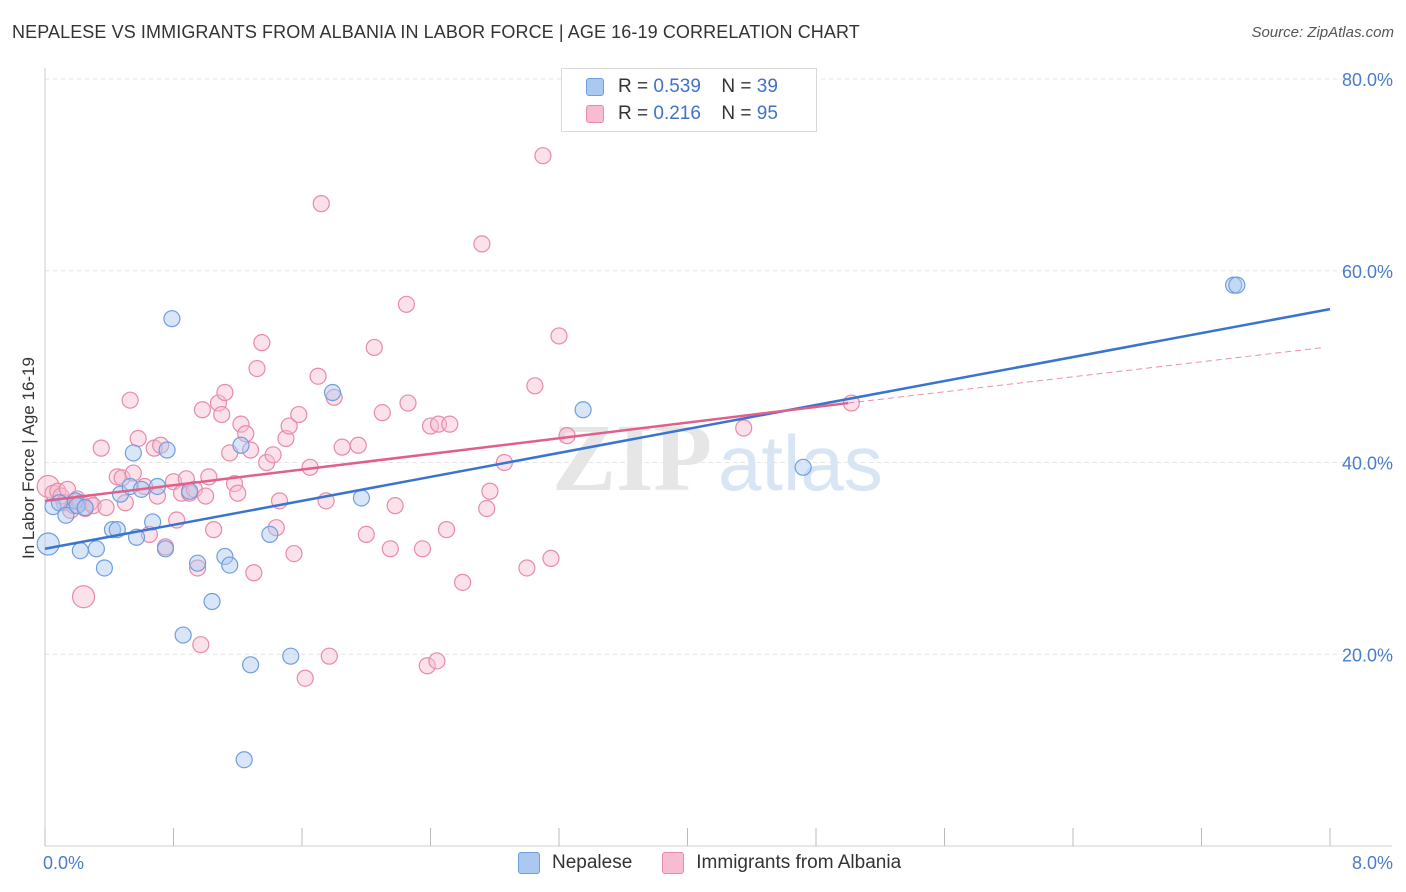  Describe the element at coordinates (1367, 80) in the screenshot. I see `y-tick-label: 80.0%` at that location.